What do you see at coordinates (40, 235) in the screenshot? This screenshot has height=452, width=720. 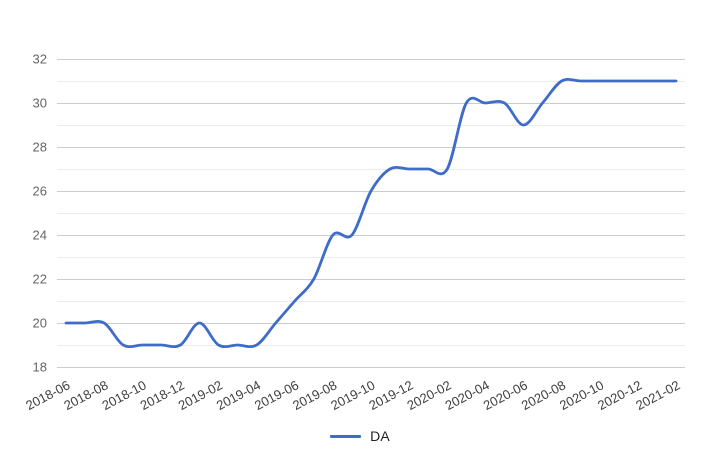 I see `y-tick-label: 24` at bounding box center [40, 235].